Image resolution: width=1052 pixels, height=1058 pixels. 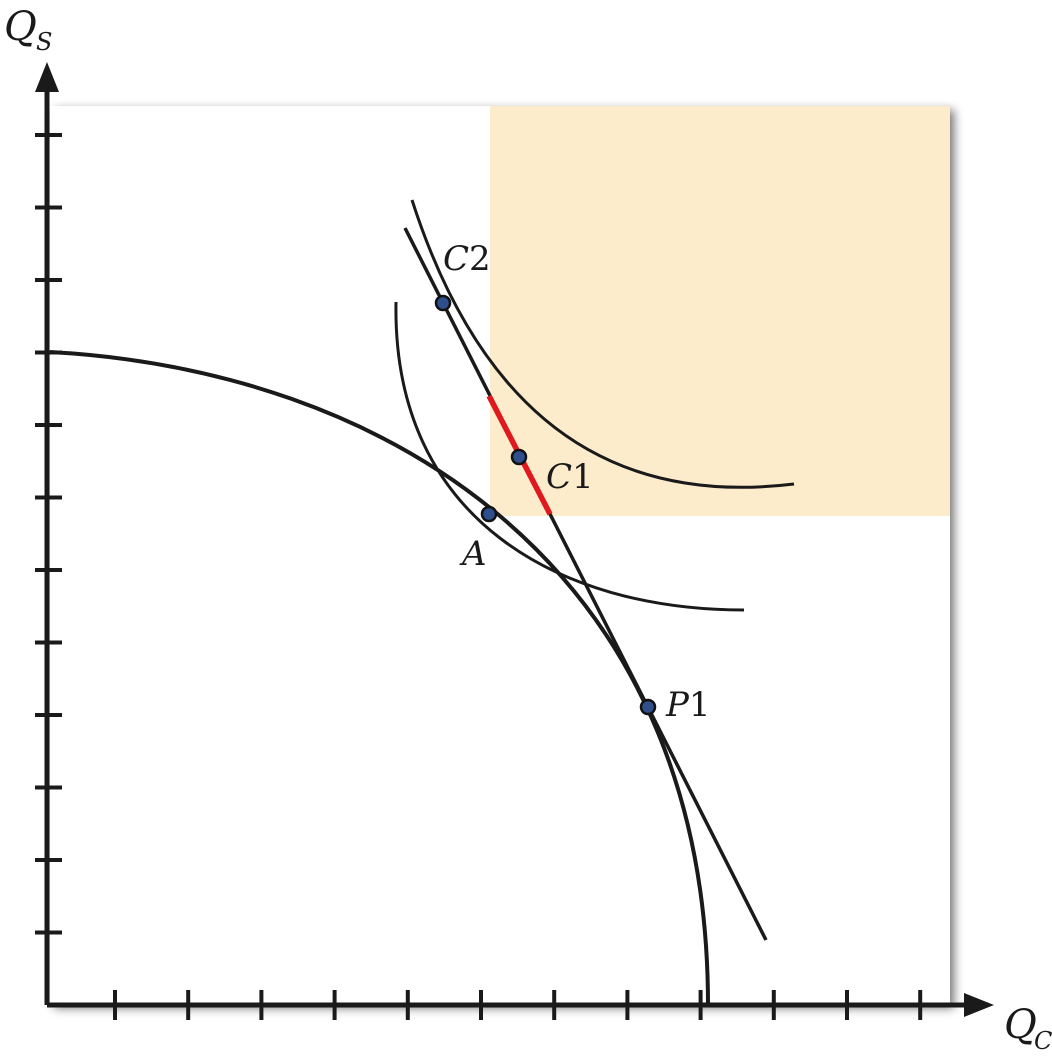 What do you see at coordinates (570, 477) in the screenshot?
I see `label-c1: C1` at bounding box center [570, 477].